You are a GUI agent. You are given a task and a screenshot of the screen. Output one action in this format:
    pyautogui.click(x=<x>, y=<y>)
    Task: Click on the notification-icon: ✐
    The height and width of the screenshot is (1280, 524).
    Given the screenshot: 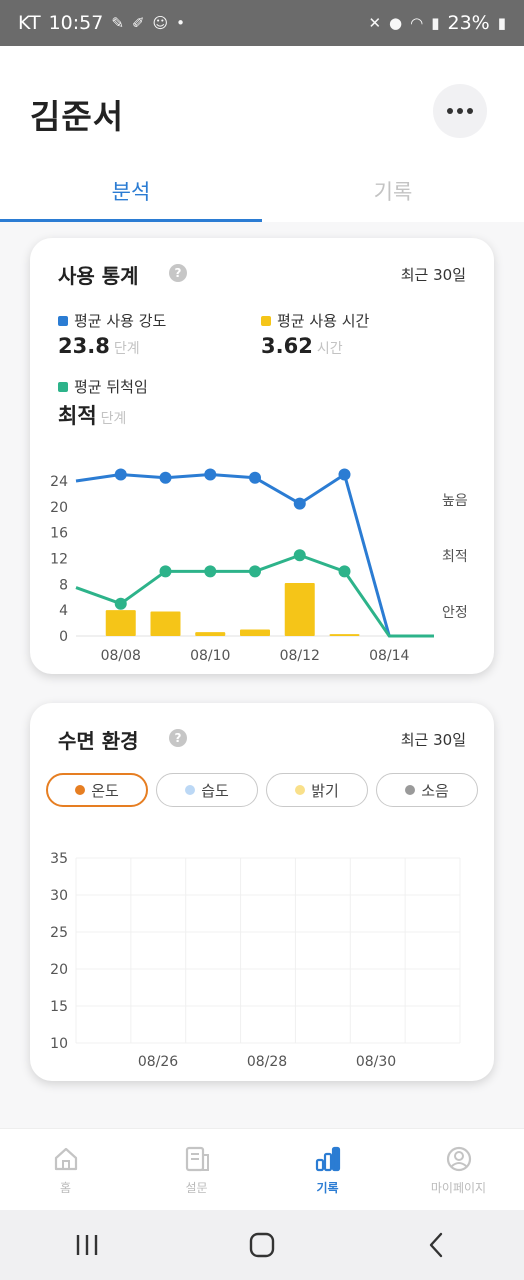 What is the action you would take?
    pyautogui.click(x=138, y=23)
    